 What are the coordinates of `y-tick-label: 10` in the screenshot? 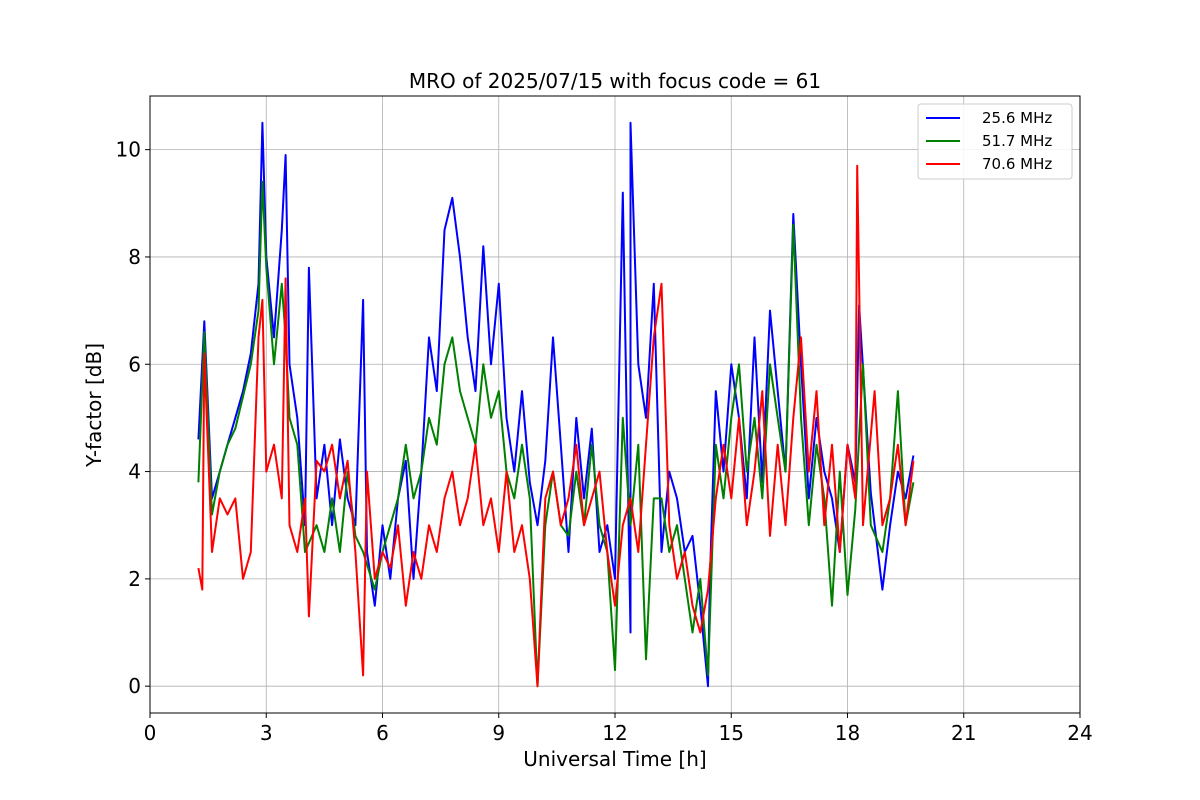 It's located at (128, 150).